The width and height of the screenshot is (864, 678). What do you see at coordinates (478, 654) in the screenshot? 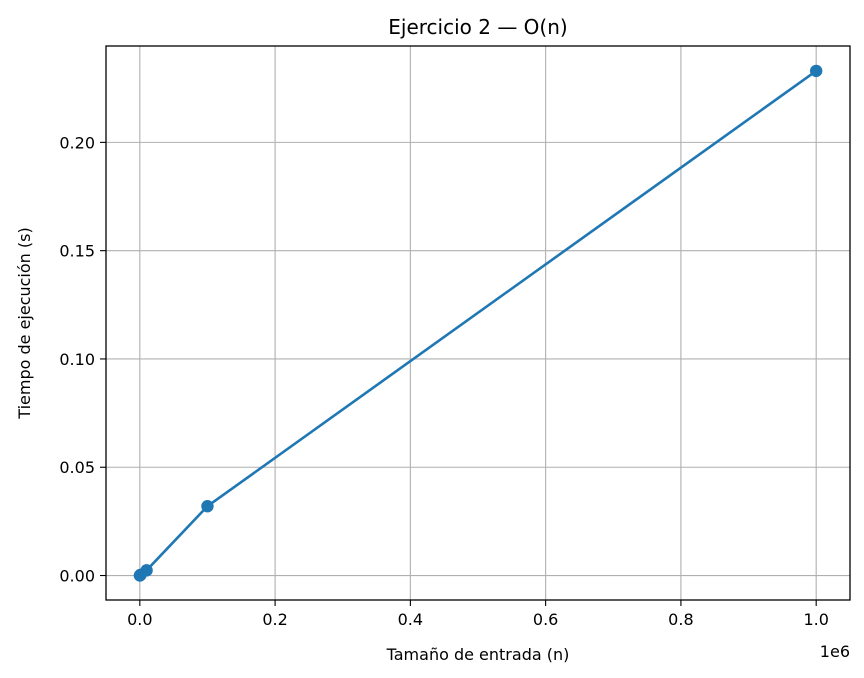
I see `x-axis-label: Tamaño de entrada (n)` at bounding box center [478, 654].